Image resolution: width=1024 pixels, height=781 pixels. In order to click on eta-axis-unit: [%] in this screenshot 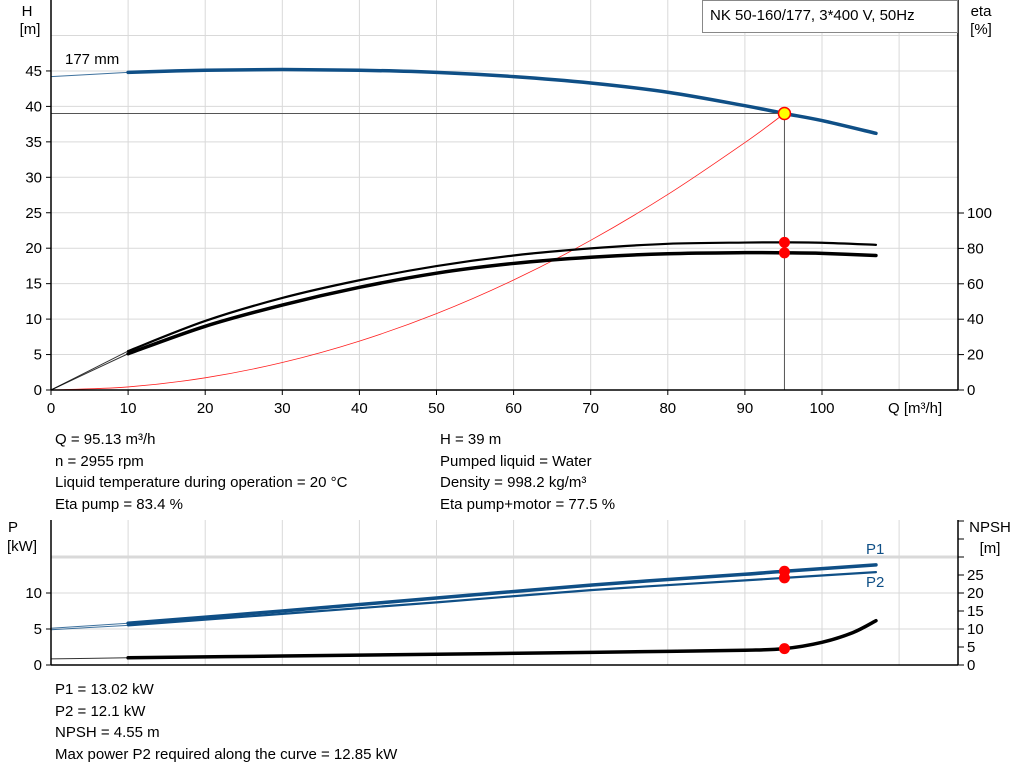, I will do `click(981, 29)`.